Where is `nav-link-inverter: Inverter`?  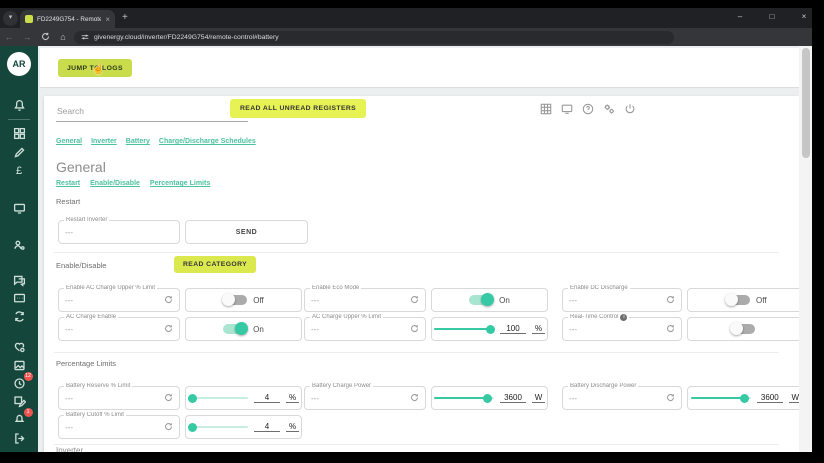 nav-link-inverter: Inverter is located at coordinates (104, 141).